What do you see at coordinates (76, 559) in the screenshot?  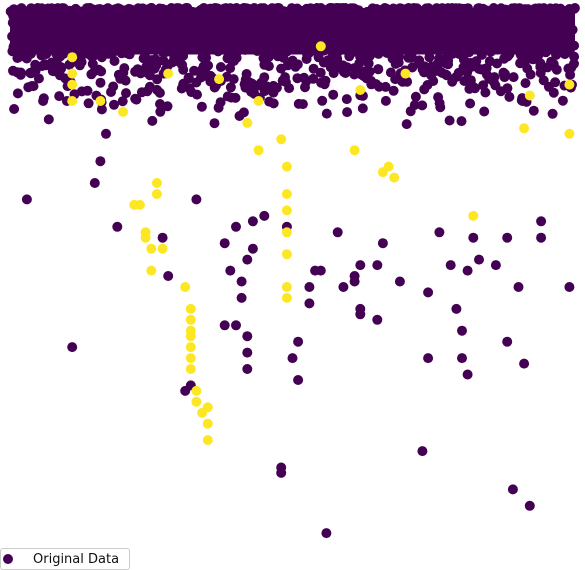 I see `legend-label: Original Data` at bounding box center [76, 559].